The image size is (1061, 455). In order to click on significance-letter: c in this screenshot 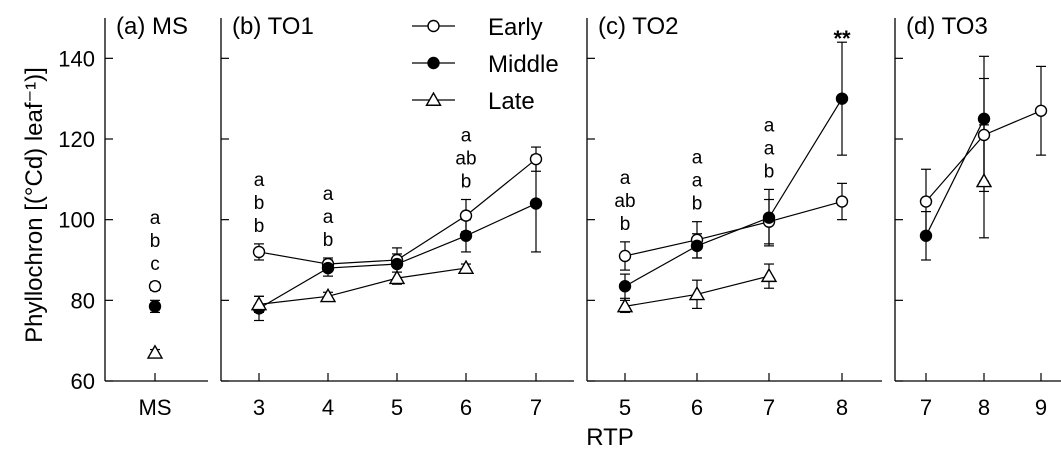, I will do `click(155, 264)`.